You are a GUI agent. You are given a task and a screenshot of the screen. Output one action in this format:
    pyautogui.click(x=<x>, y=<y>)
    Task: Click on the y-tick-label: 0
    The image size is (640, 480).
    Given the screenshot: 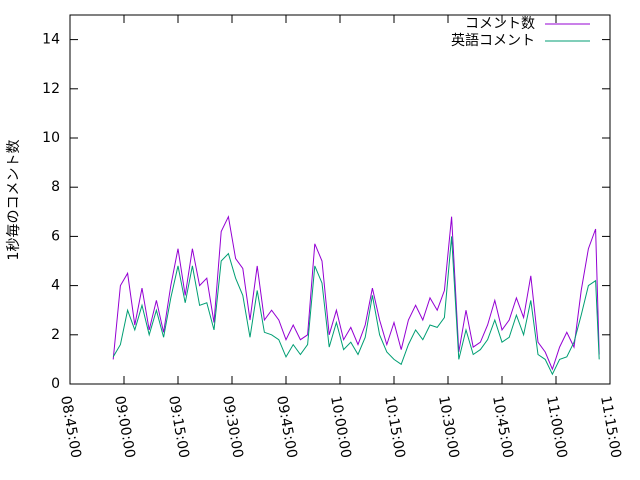 What is the action you would take?
    pyautogui.click(x=55, y=384)
    